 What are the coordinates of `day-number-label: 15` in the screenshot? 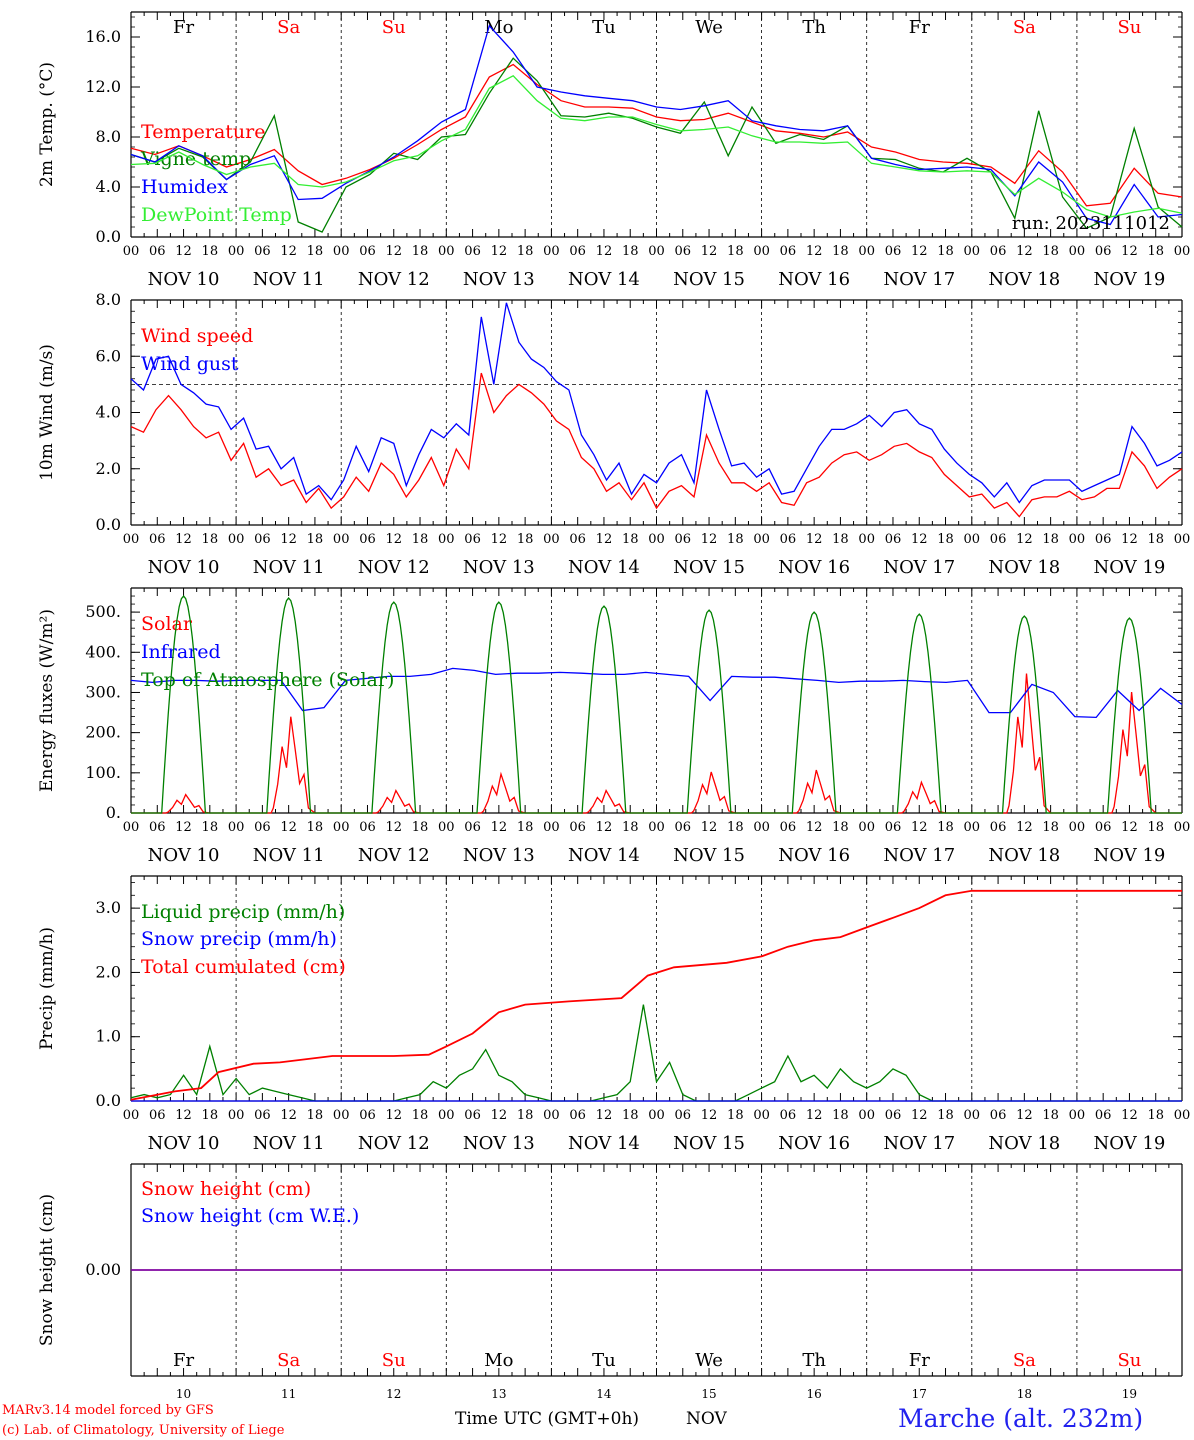 It's located at (708, 1394).